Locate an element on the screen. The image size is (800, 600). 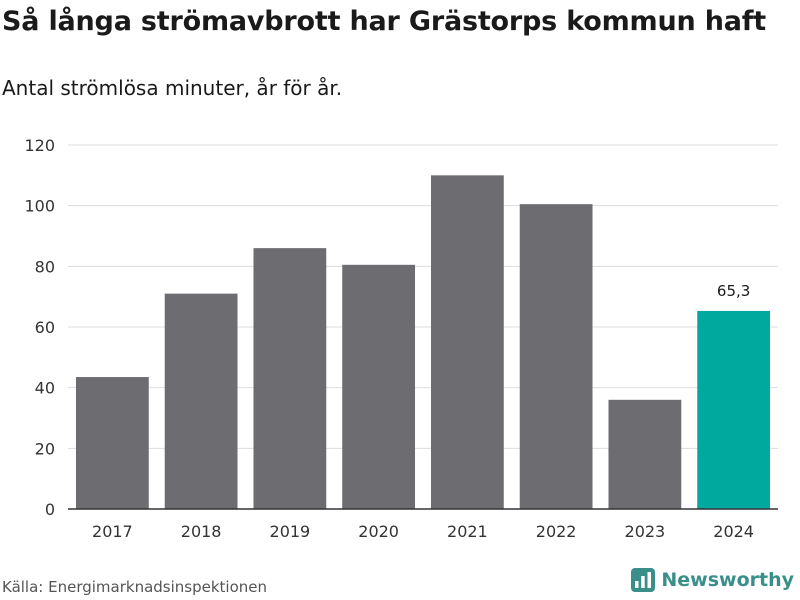
bar-2023 is located at coordinates (645, 454).